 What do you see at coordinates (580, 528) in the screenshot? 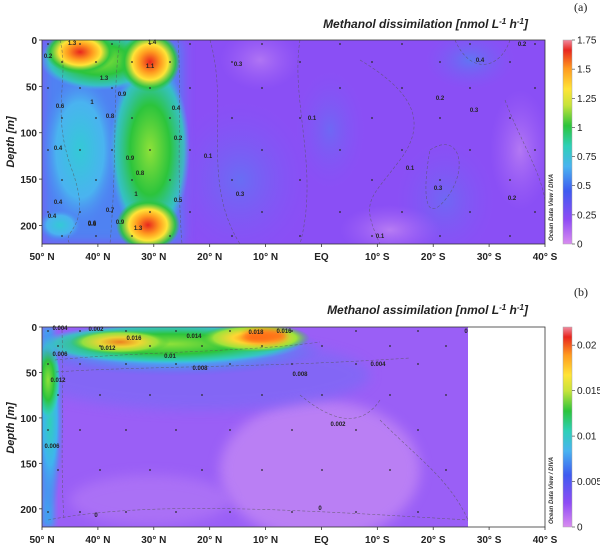
I see `colorbar-tick-label: 0` at bounding box center [580, 528].